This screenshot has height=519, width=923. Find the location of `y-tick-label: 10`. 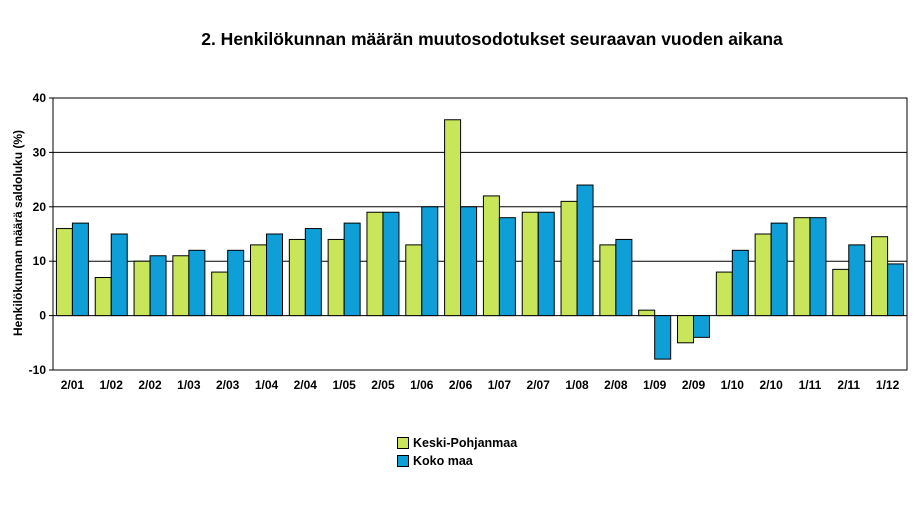

y-tick-label: 10 is located at coordinates (40, 261).